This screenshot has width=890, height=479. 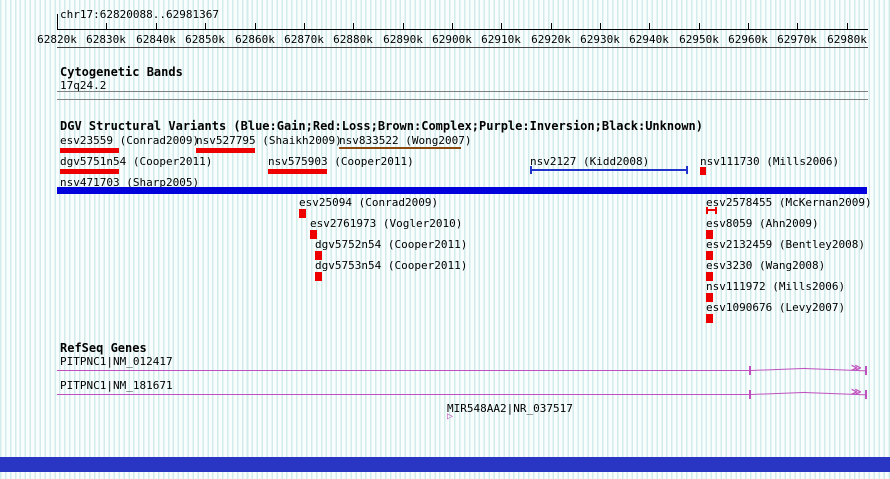 What do you see at coordinates (462, 29) in the screenshot?
I see `ruler-axis` at bounding box center [462, 29].